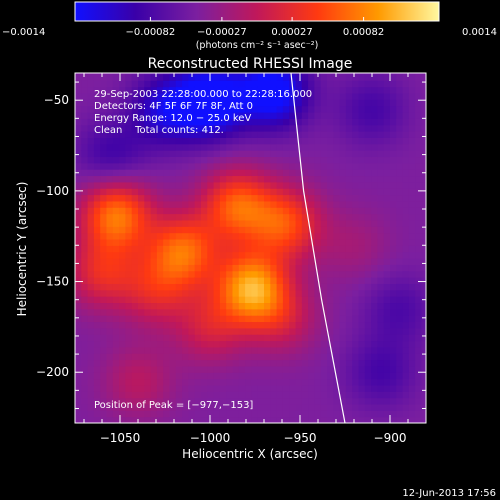 The width and height of the screenshot is (500, 500). What do you see at coordinates (390, 438) in the screenshot?
I see `x-tick-label: −900` at bounding box center [390, 438].